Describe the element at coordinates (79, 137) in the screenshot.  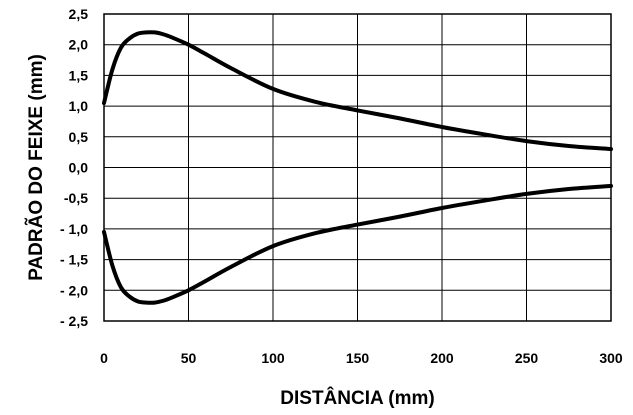
I see `y-tick-label: 0,5` at that location.